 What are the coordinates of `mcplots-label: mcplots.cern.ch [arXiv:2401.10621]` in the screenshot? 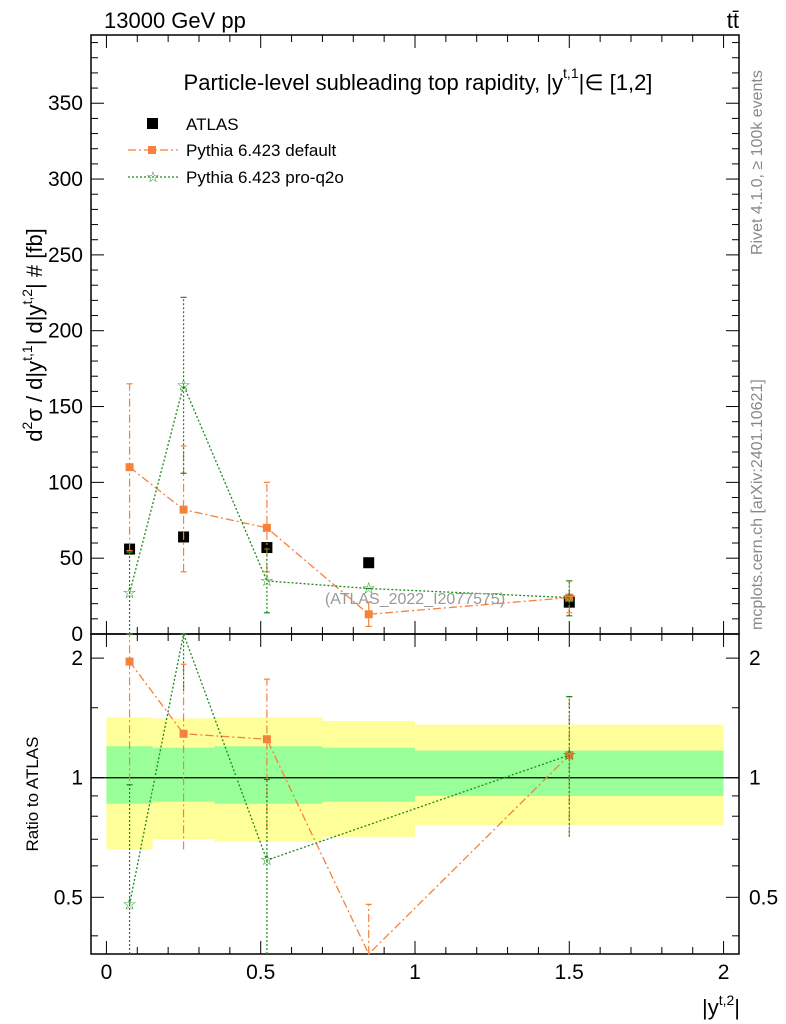 It's located at (757, 504).